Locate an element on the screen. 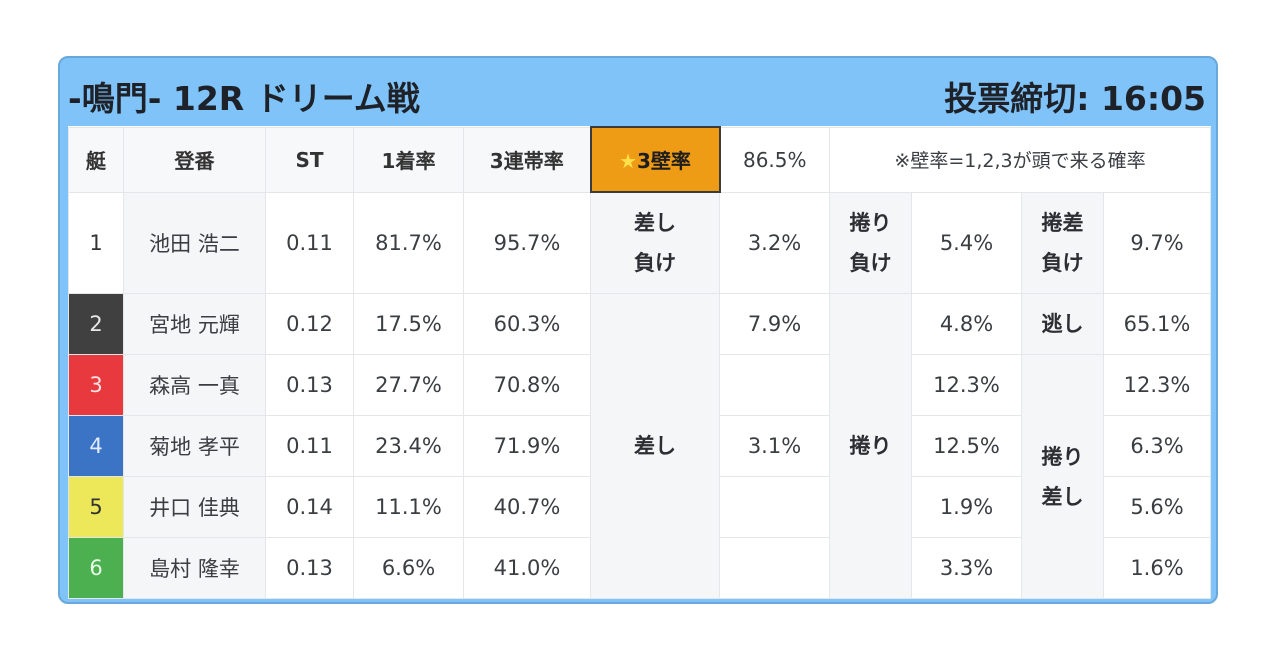 The width and height of the screenshot is (1280, 670). table-row: 6 島村 隆幸 0.13 6.6% 41.0% 3.3% 1.6% is located at coordinates (639, 568).